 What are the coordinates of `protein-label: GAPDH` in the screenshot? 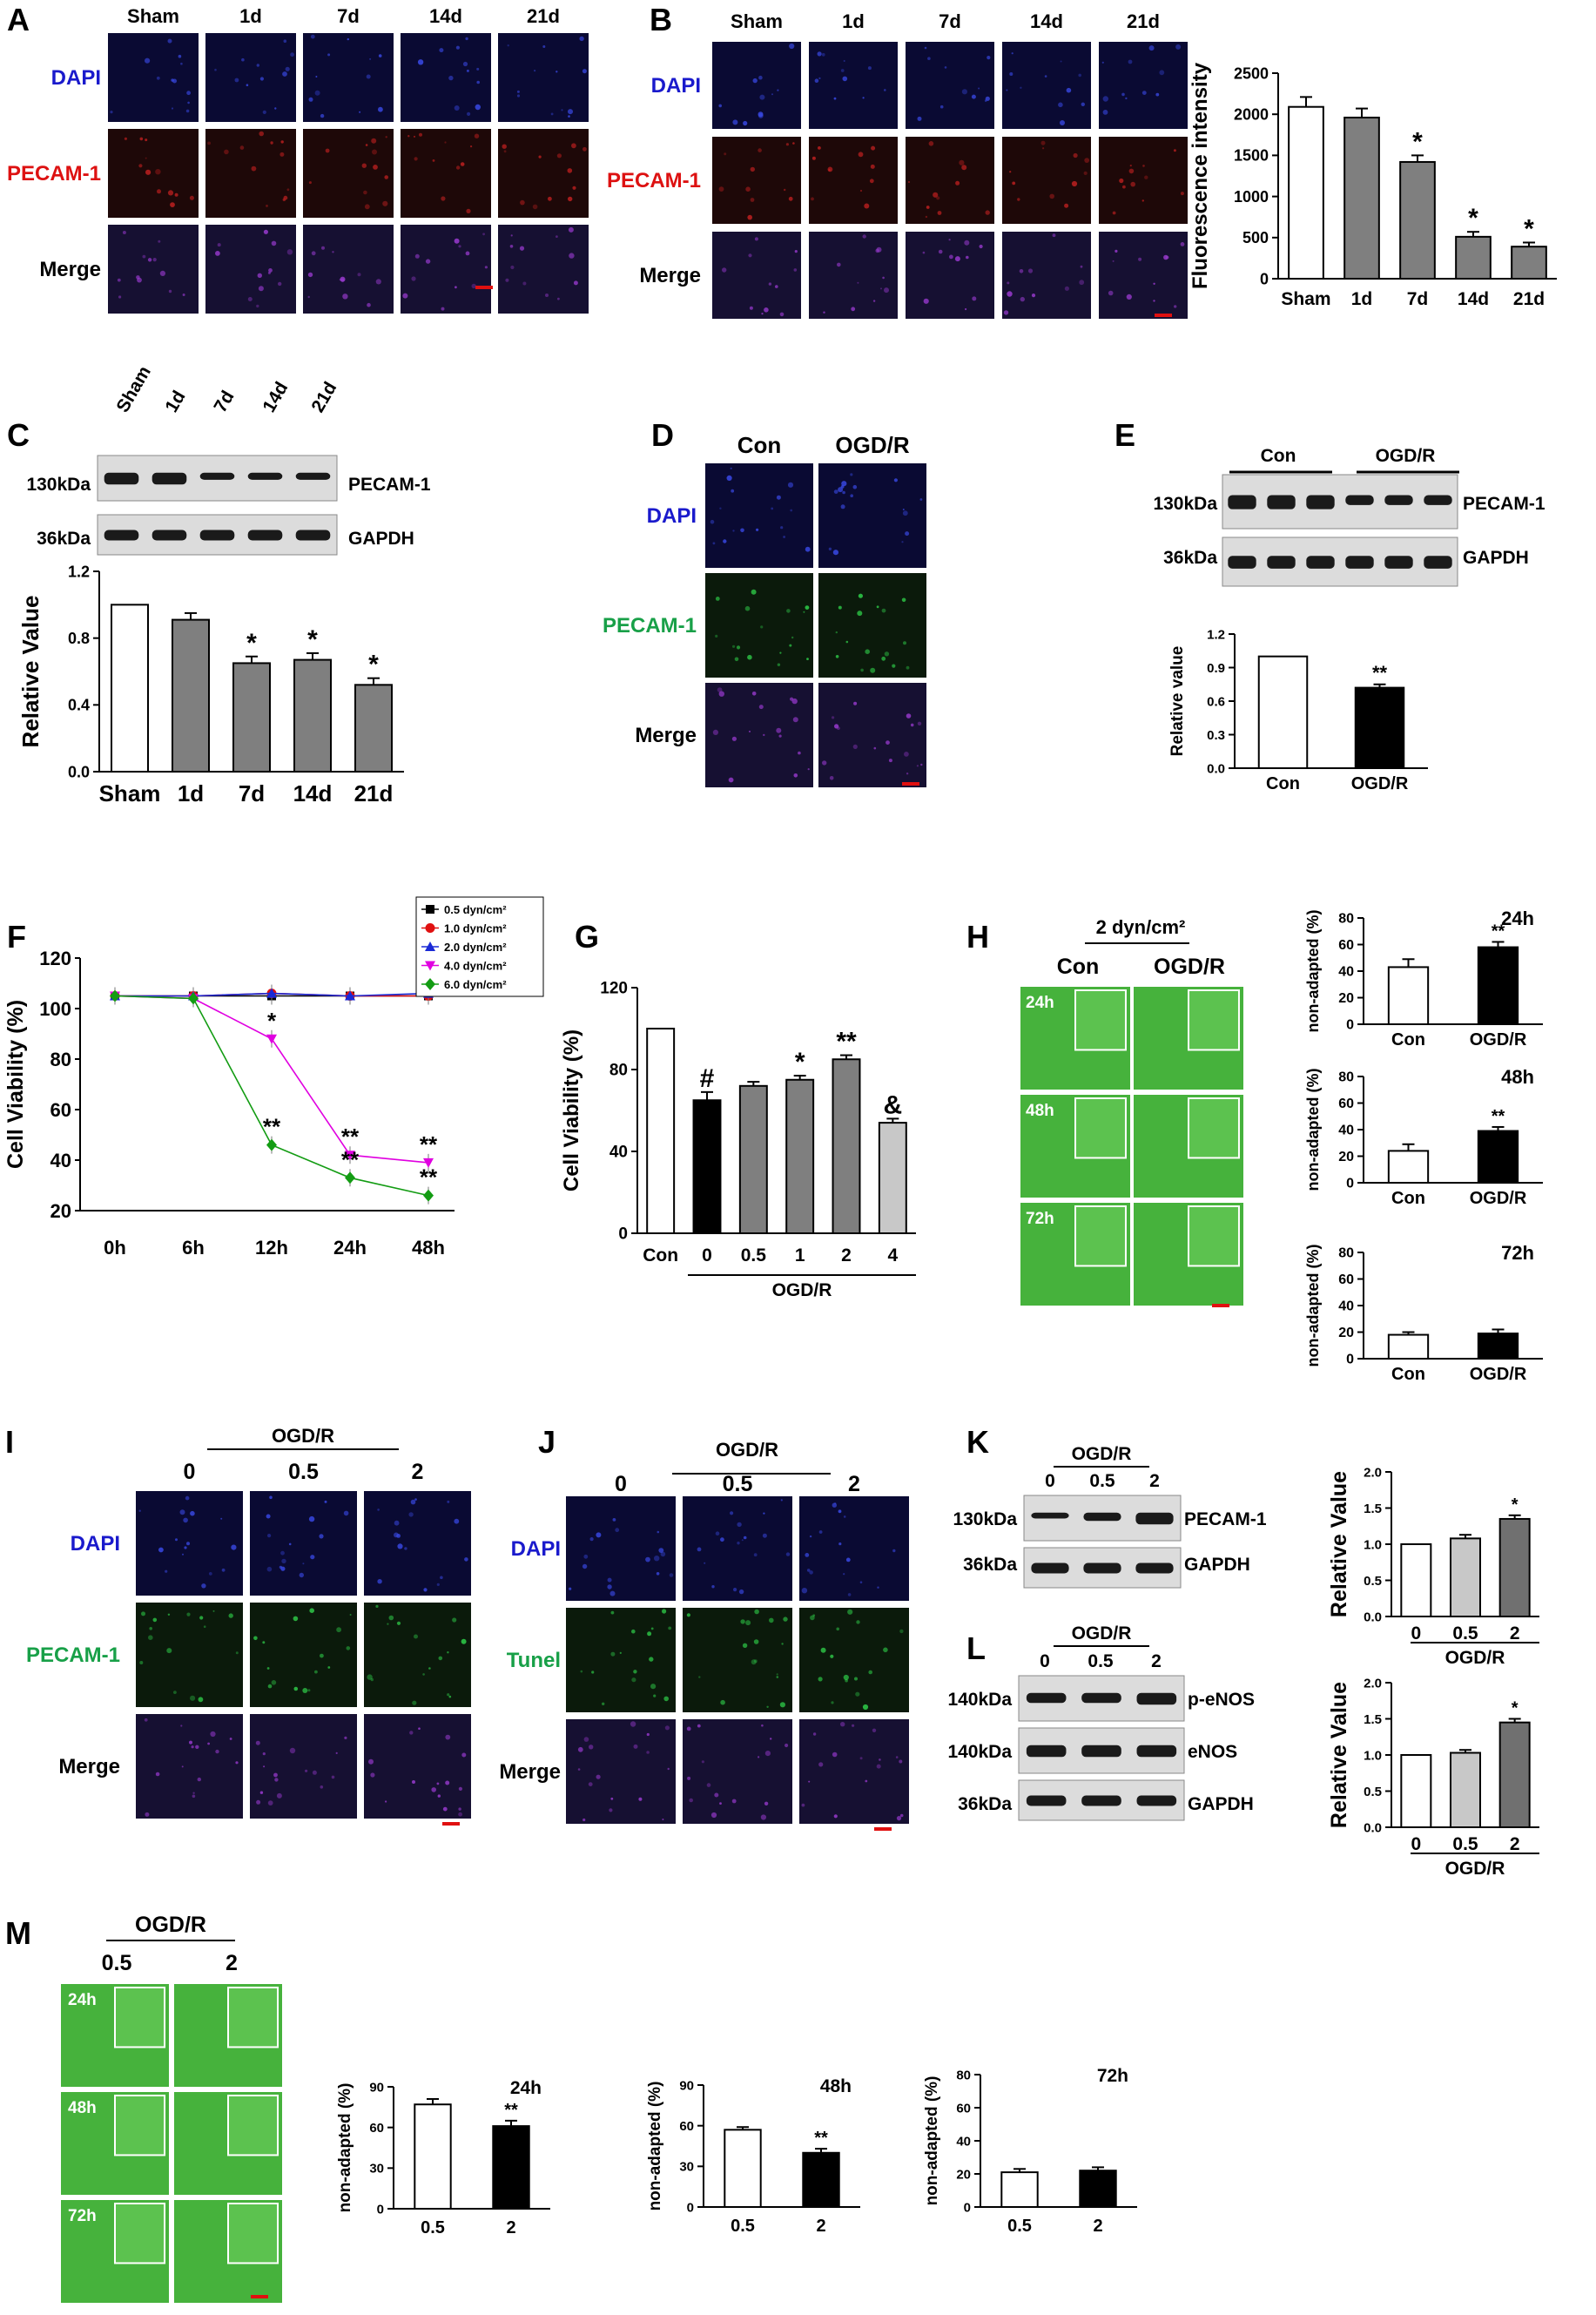 It's located at (381, 539).